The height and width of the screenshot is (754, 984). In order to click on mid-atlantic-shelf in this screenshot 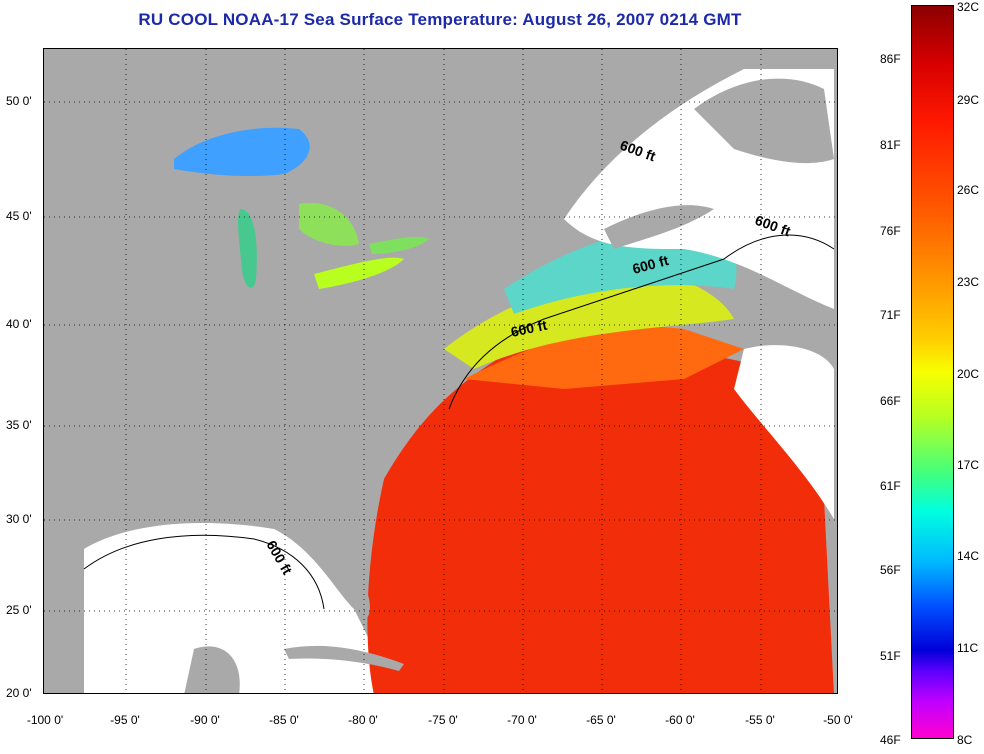, I will do `click(589, 319)`.